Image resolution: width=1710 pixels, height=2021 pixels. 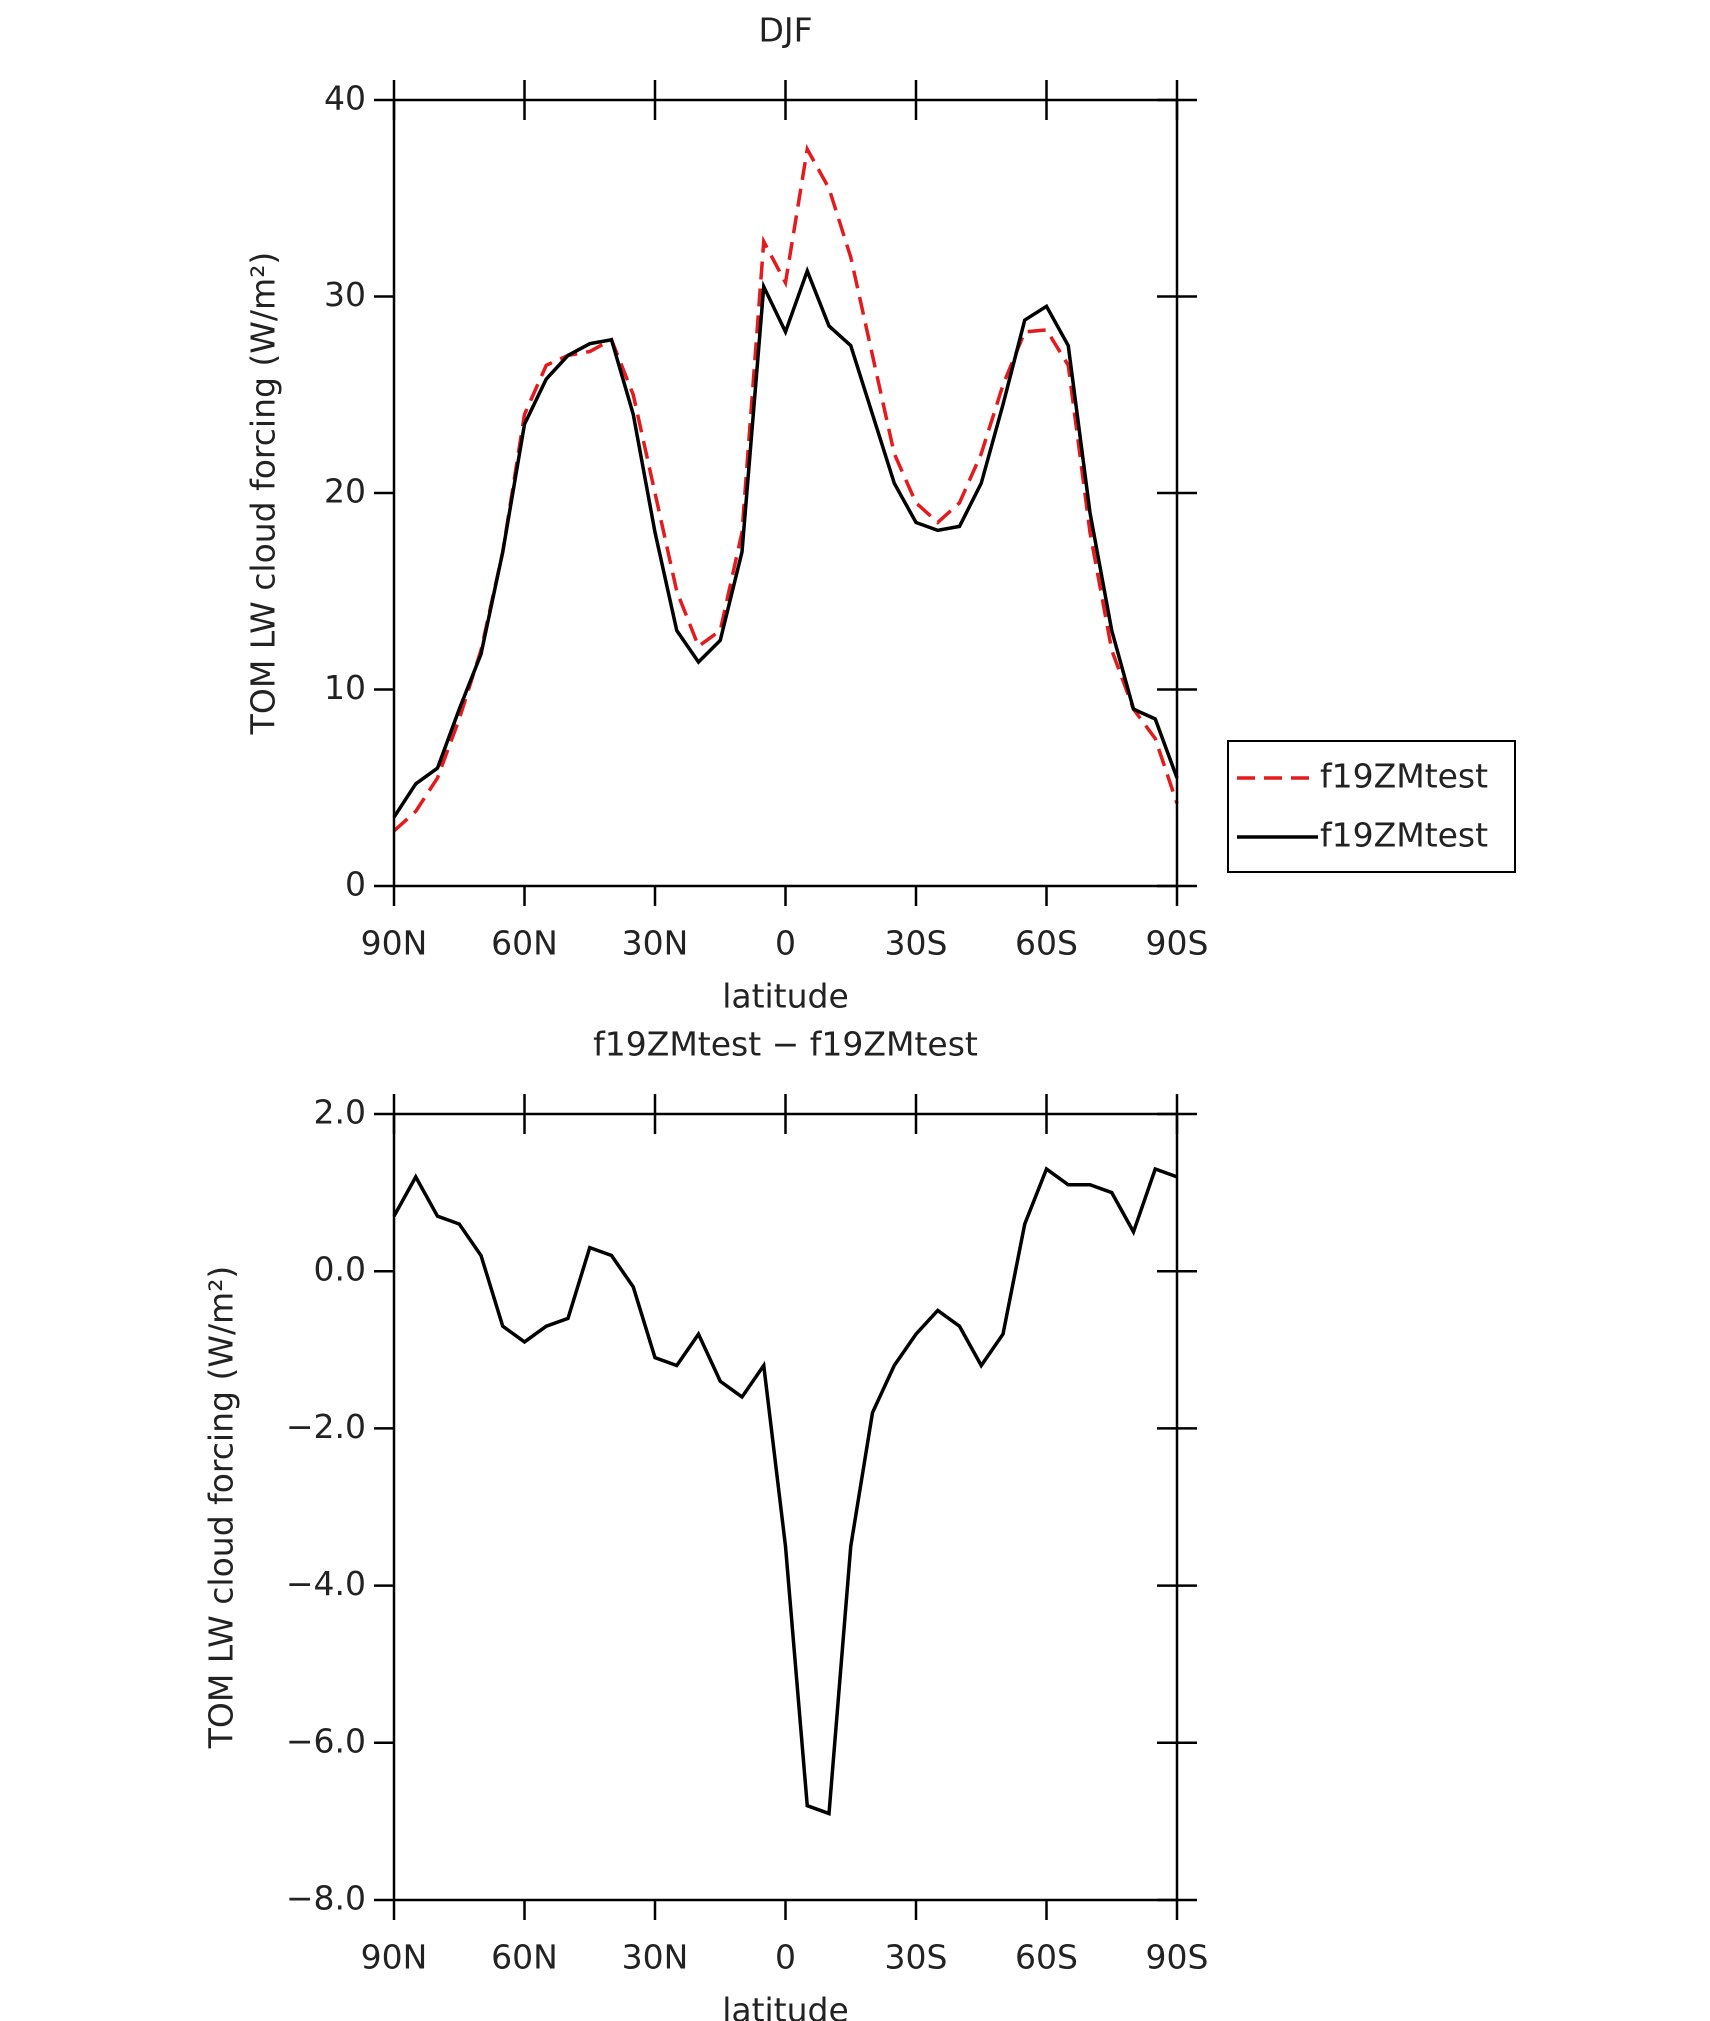 What do you see at coordinates (340, 1112) in the screenshot?
I see `y-tick-label: 2.0` at bounding box center [340, 1112].